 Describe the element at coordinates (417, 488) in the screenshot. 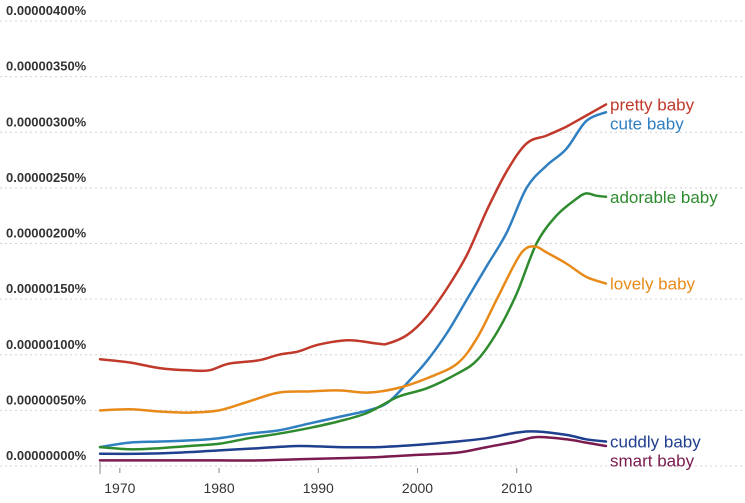

I see `x-tick-label: 2000` at that location.